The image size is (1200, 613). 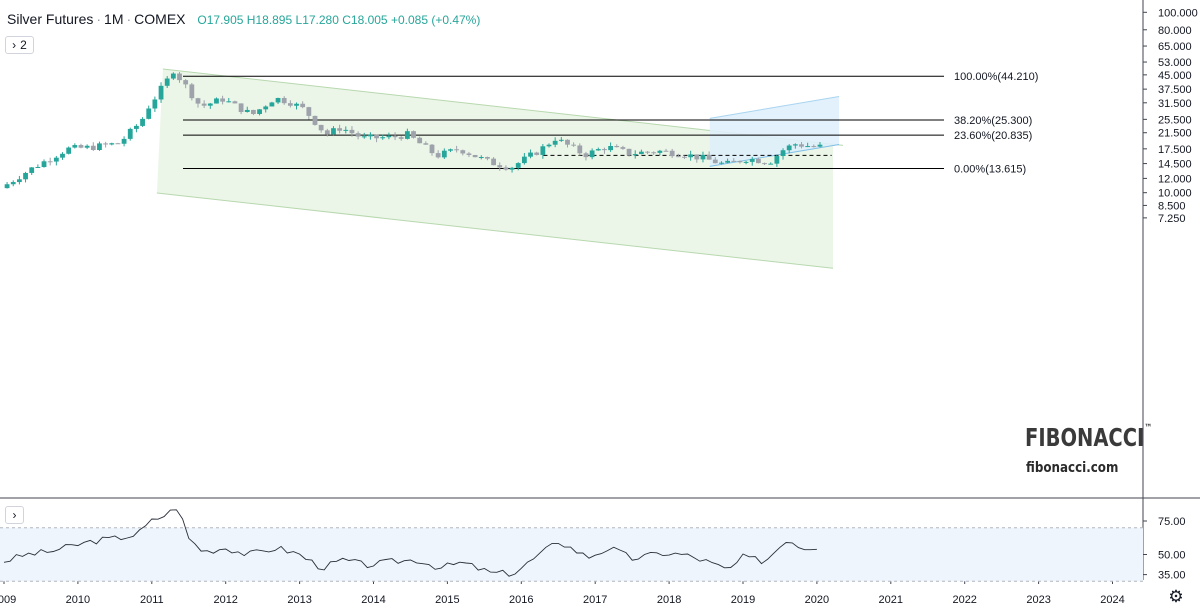 What do you see at coordinates (1175, 134) in the screenshot?
I see `price-tick-label: 21.500` at bounding box center [1175, 134].